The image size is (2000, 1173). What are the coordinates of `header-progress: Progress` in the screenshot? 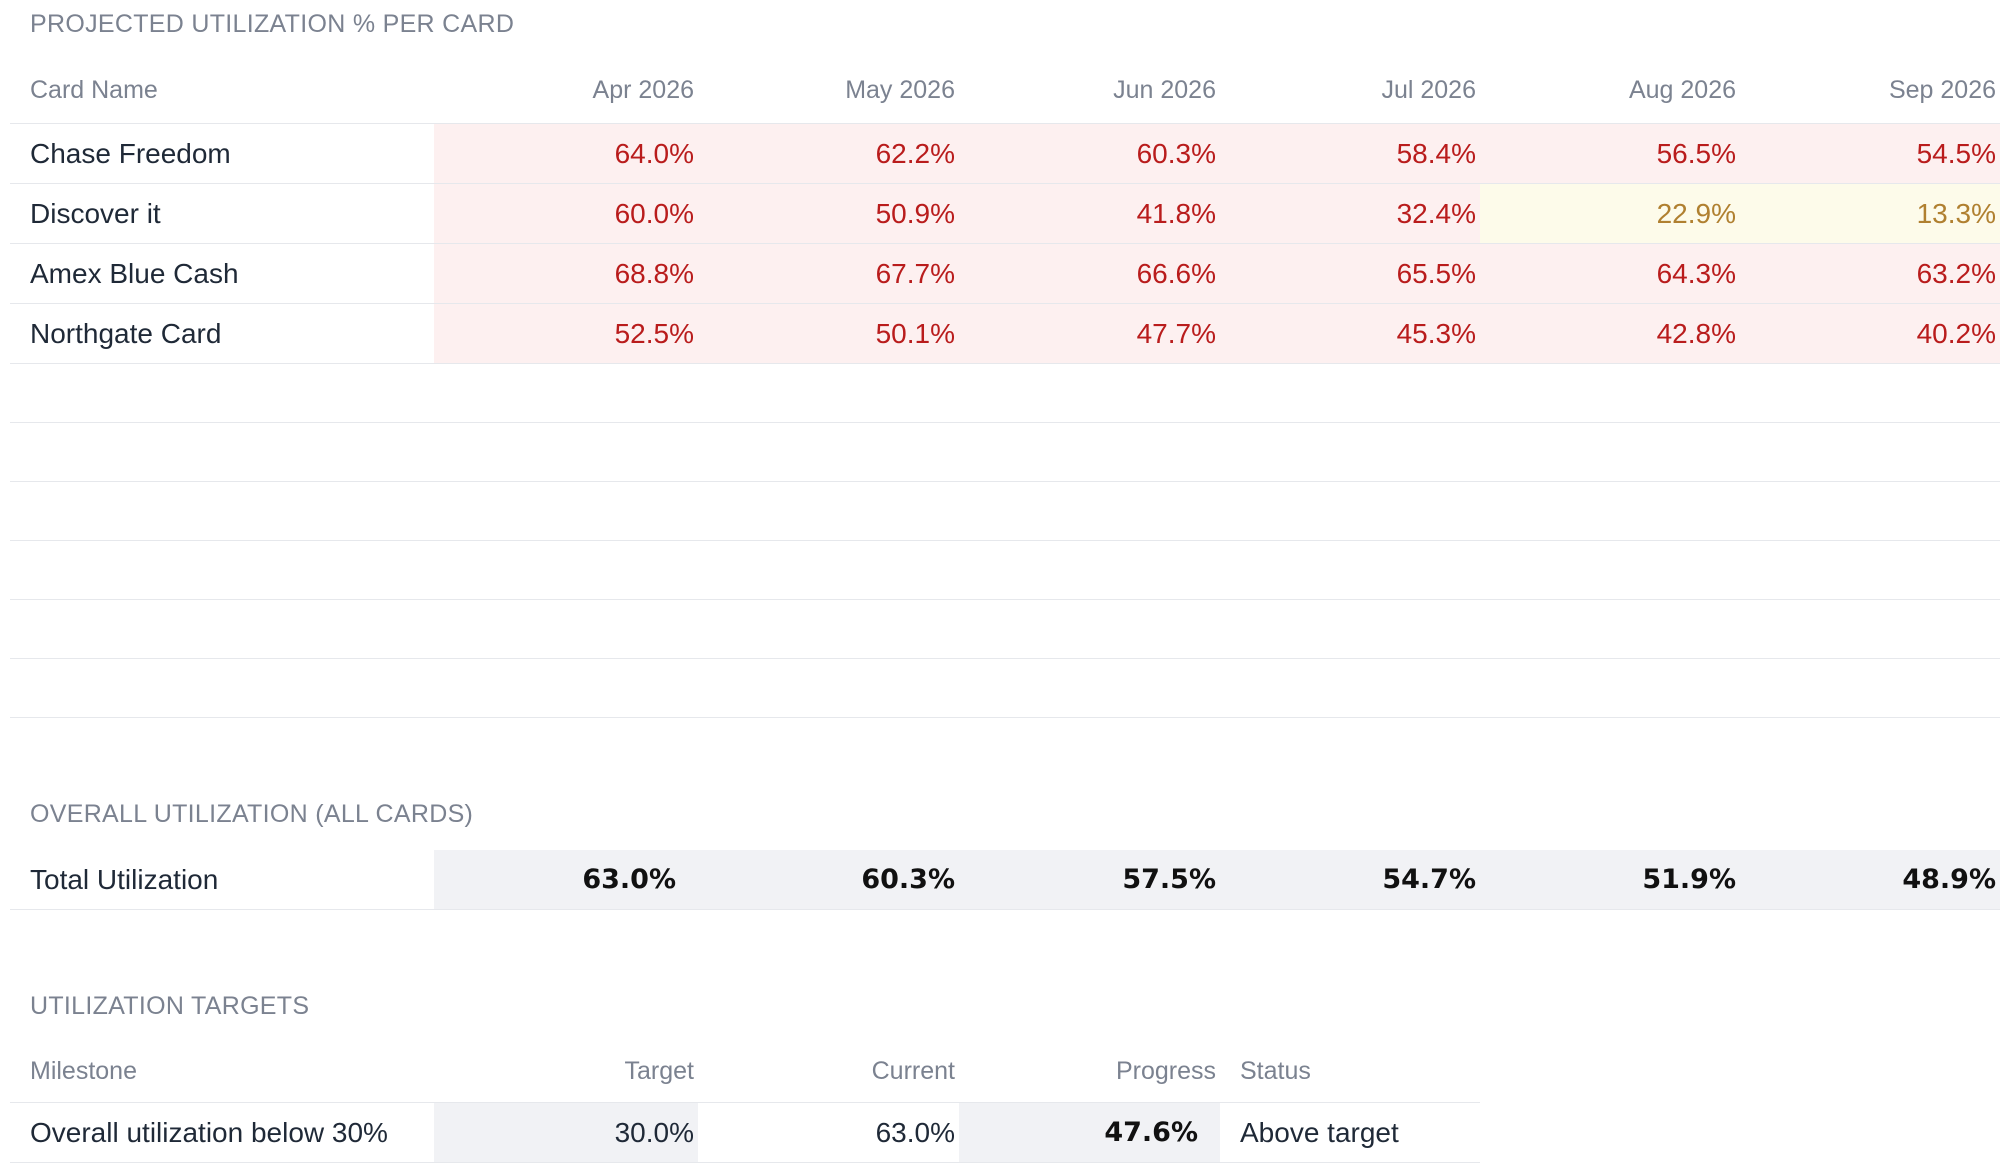 It's located at (1089, 1071).